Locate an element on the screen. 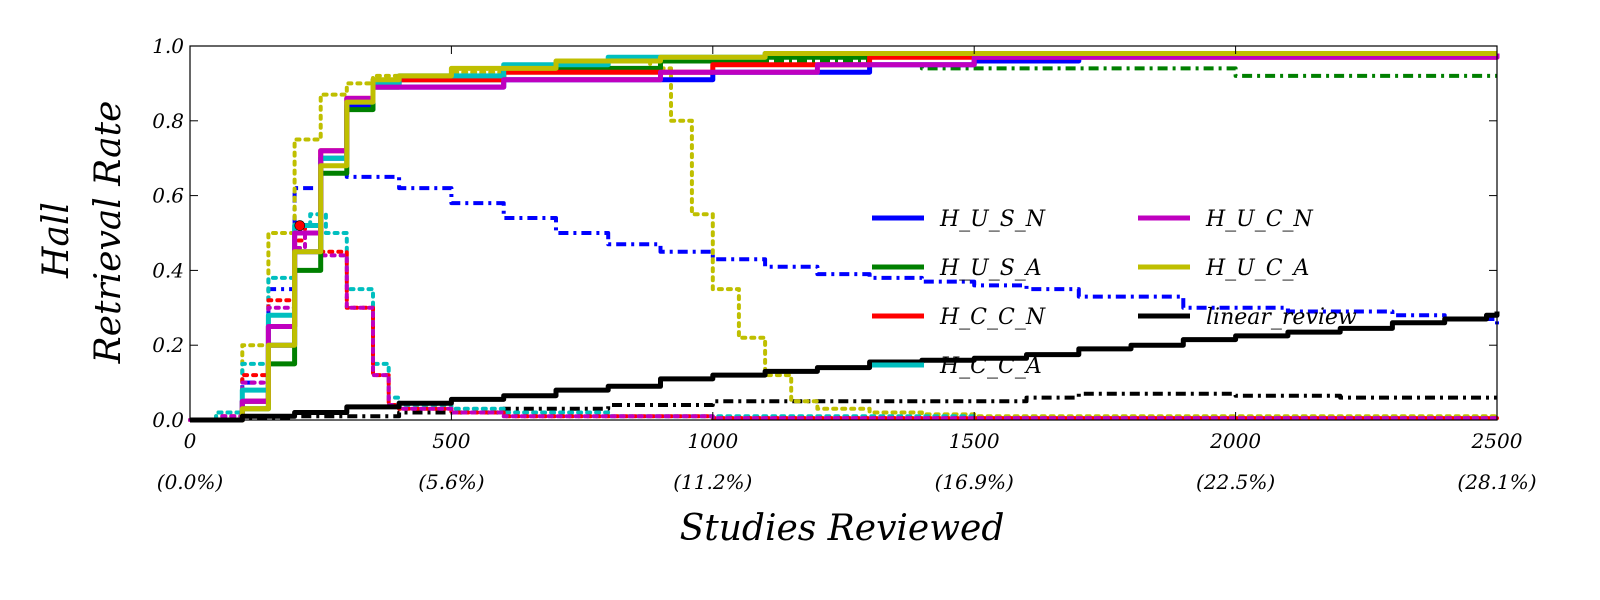 The image size is (1600, 600). y-tick-label: 0.4 is located at coordinates (168, 270).